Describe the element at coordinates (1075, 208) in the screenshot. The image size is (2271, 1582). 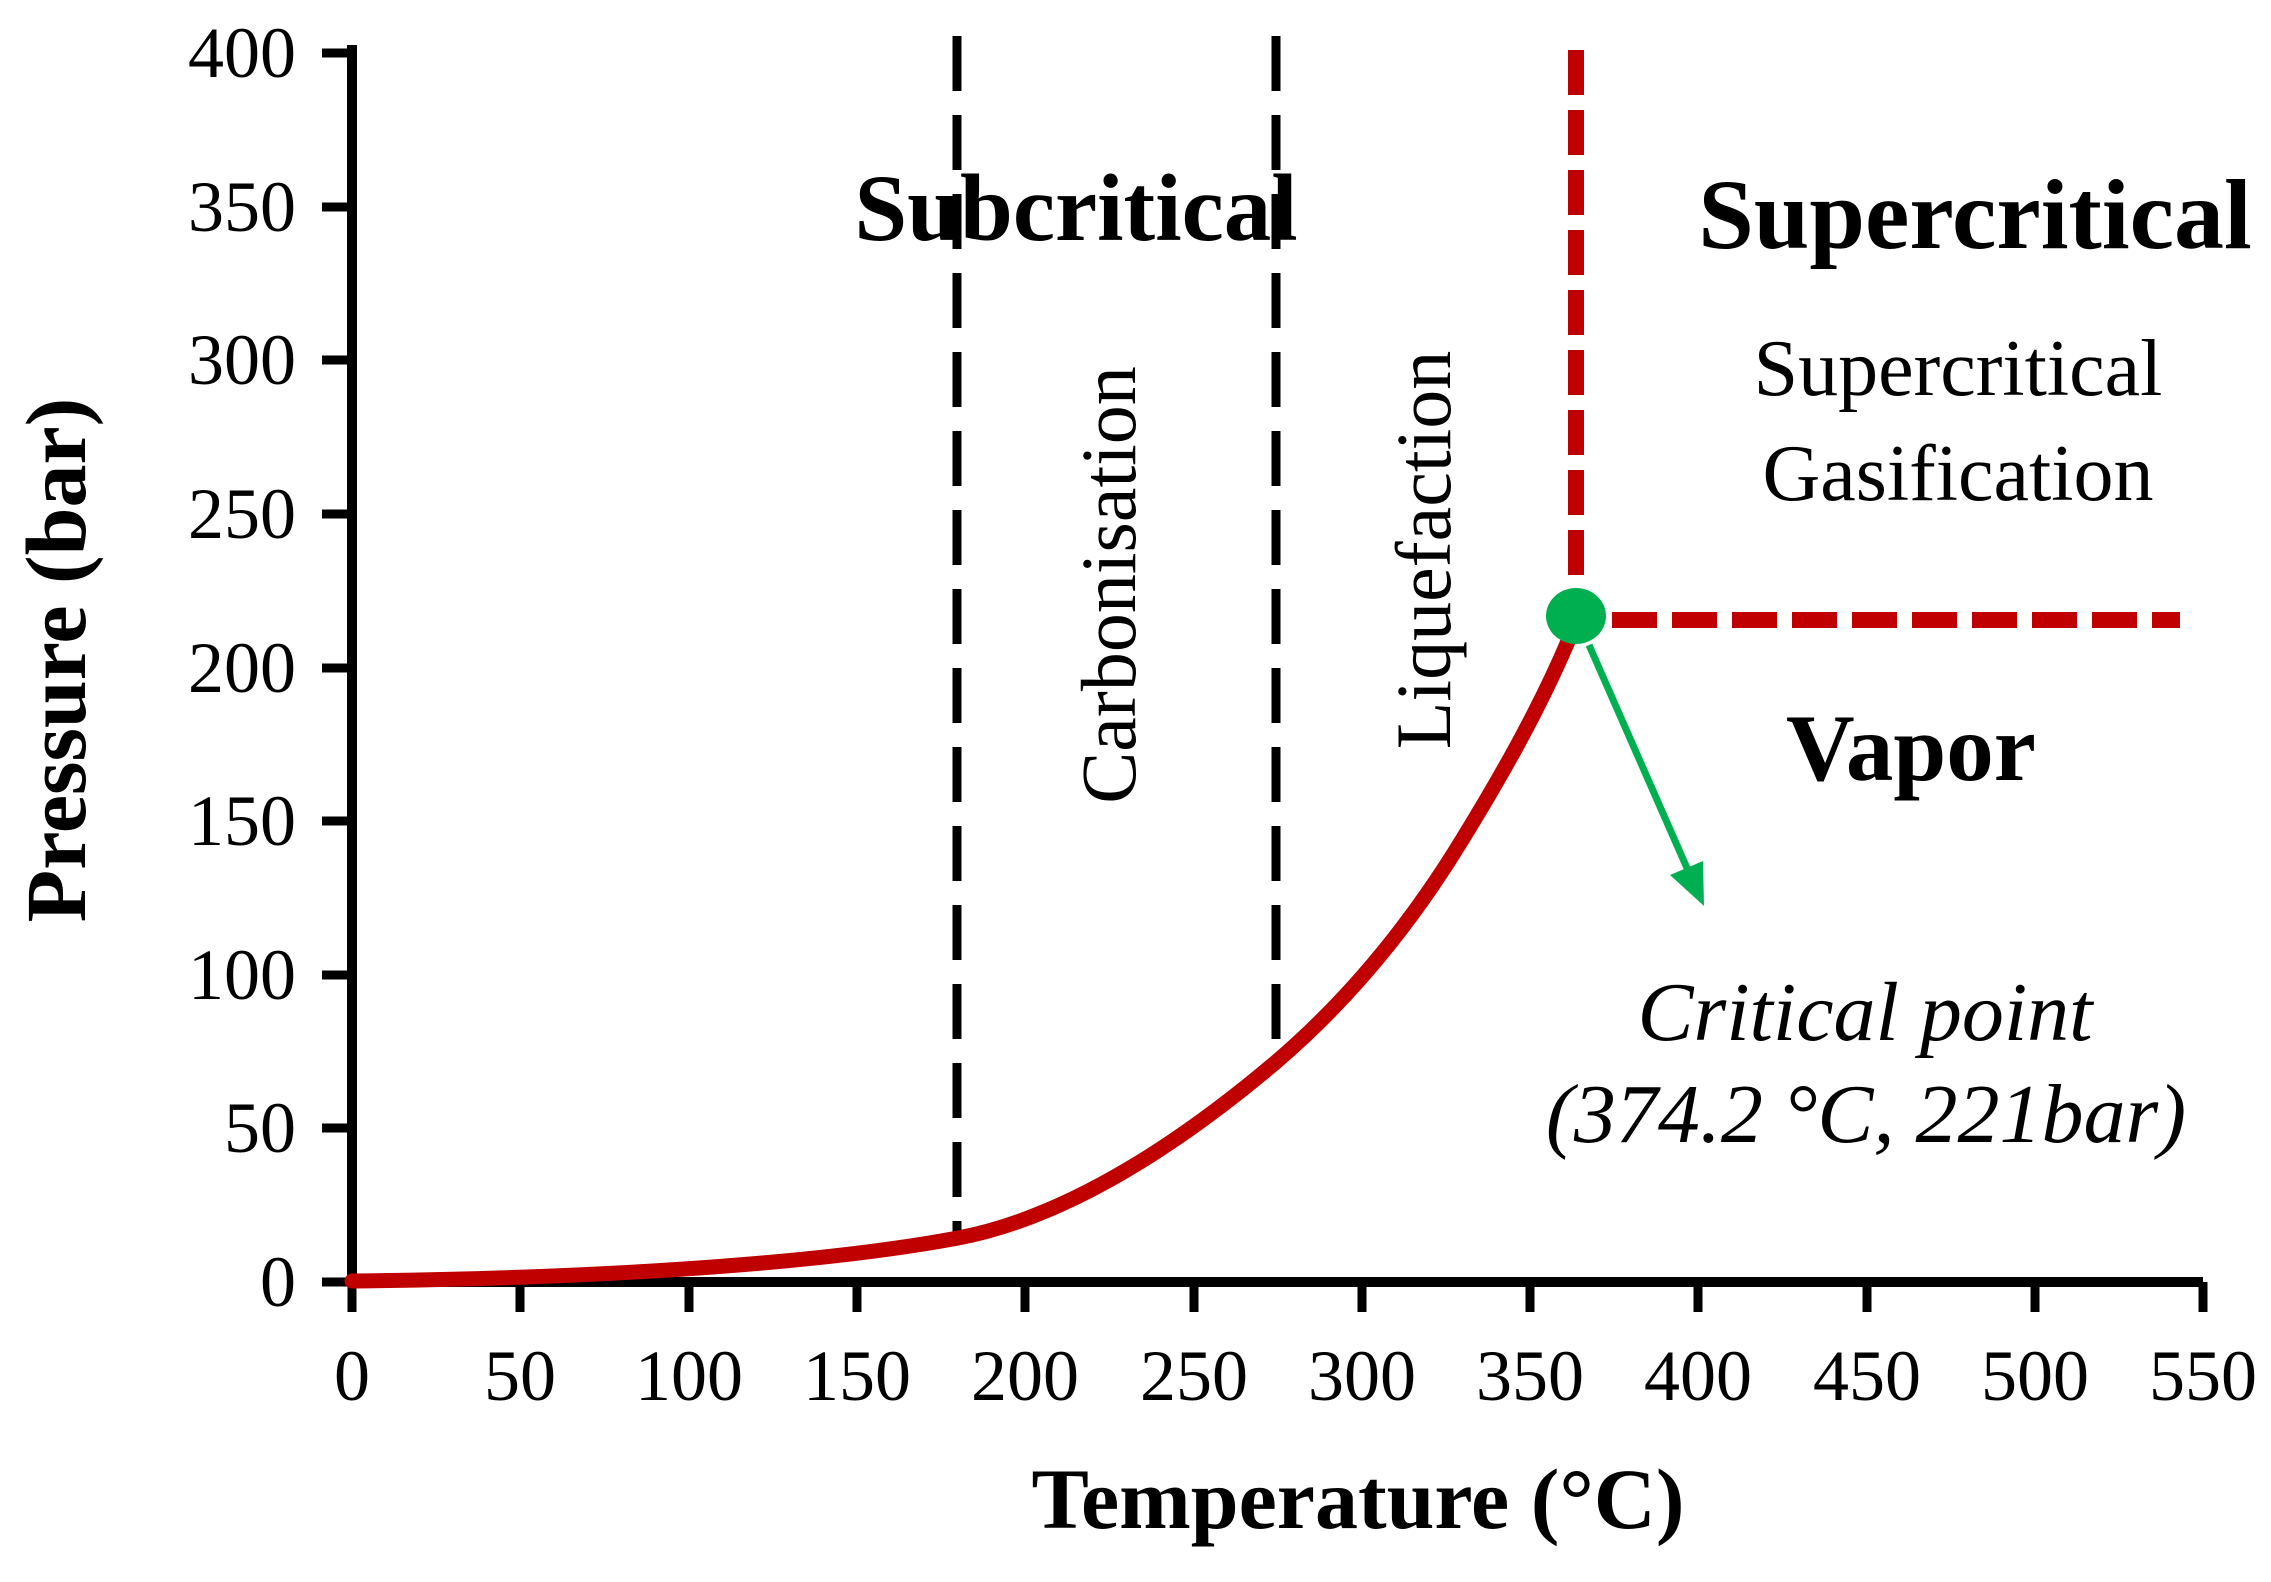
I see `subcritical-label: Subcritical` at that location.